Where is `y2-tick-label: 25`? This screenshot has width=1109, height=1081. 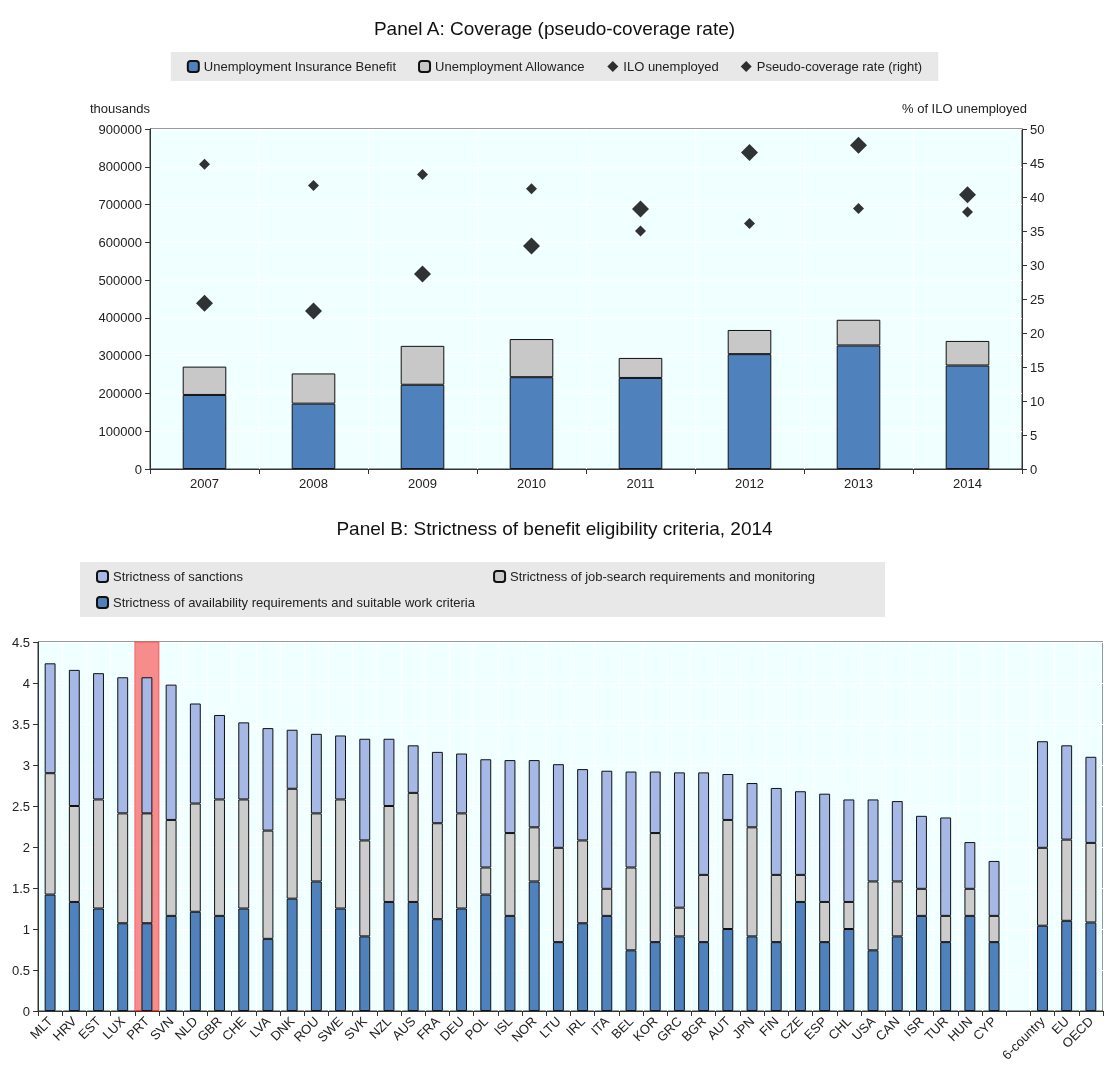 y2-tick-label: 25 is located at coordinates (1037, 299).